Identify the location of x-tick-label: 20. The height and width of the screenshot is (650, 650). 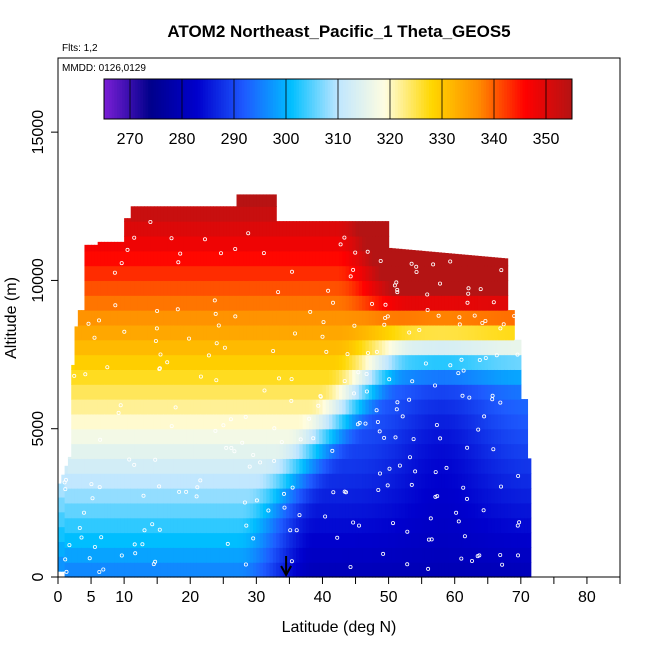
(190, 597).